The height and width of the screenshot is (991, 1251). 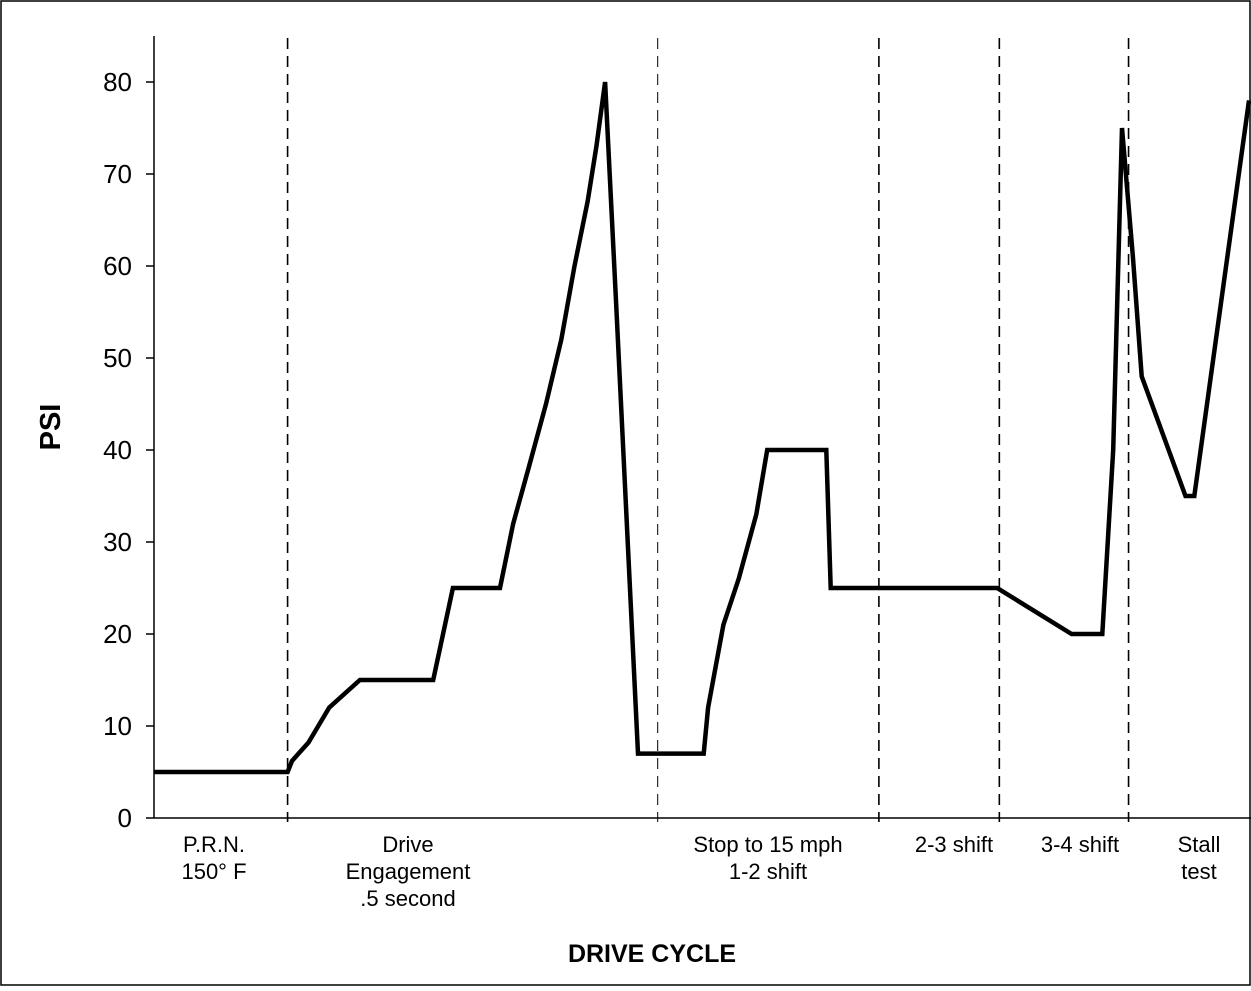 I want to click on segment-label: 1-2 shift, so click(x=768, y=871).